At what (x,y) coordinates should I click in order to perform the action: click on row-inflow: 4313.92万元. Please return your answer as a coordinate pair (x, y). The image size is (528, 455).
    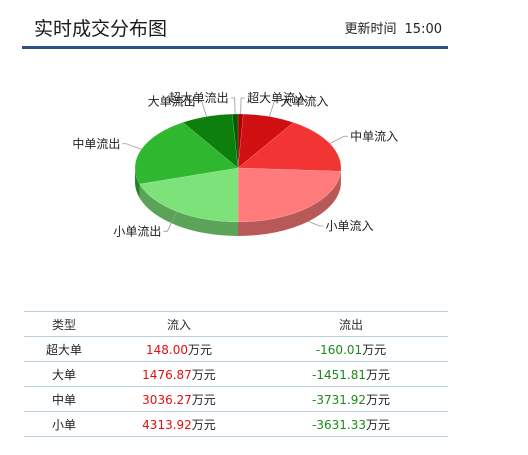
    Looking at the image, I should click on (179, 424).